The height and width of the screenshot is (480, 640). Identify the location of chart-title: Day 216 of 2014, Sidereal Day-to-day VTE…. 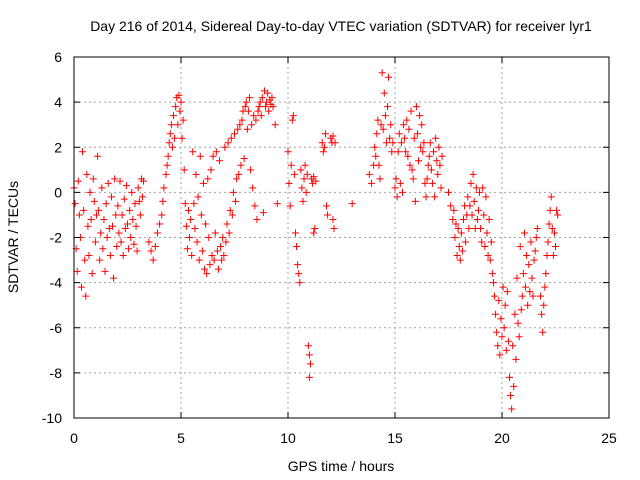
(341, 26).